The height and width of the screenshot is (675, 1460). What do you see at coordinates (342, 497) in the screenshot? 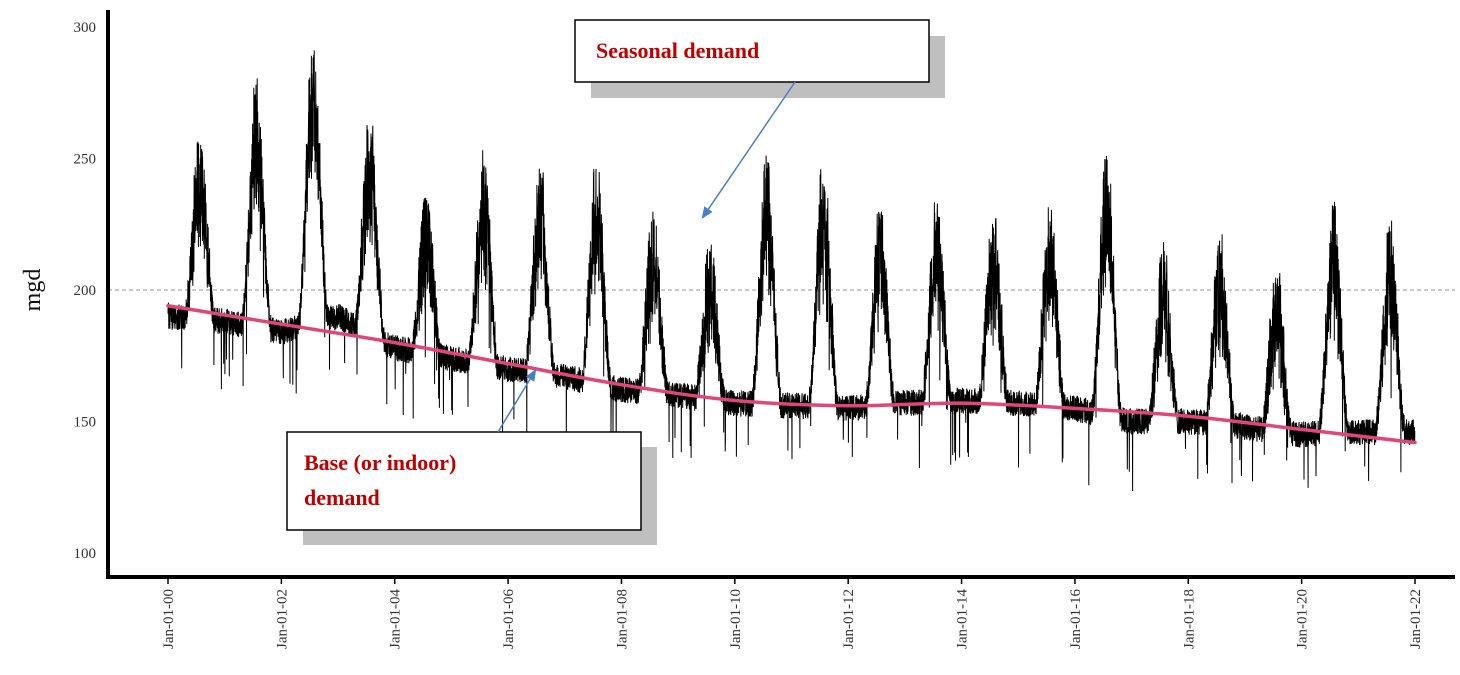
I see `base-demand-label-line2: demand` at bounding box center [342, 497].